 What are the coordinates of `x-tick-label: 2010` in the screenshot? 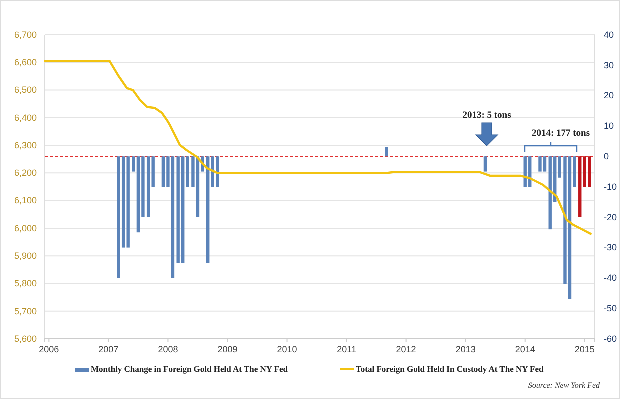 It's located at (287, 349).